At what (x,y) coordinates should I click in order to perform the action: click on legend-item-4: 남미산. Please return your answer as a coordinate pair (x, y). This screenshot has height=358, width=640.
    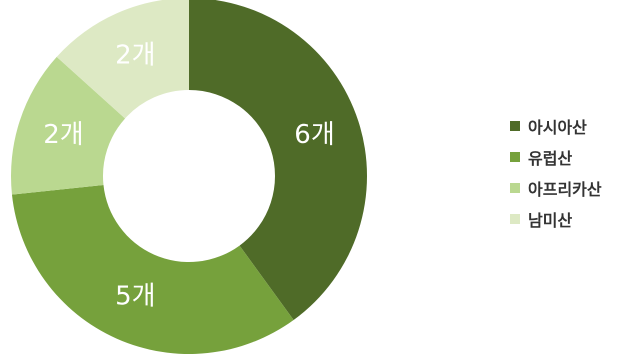
    Looking at the image, I should click on (556, 219).